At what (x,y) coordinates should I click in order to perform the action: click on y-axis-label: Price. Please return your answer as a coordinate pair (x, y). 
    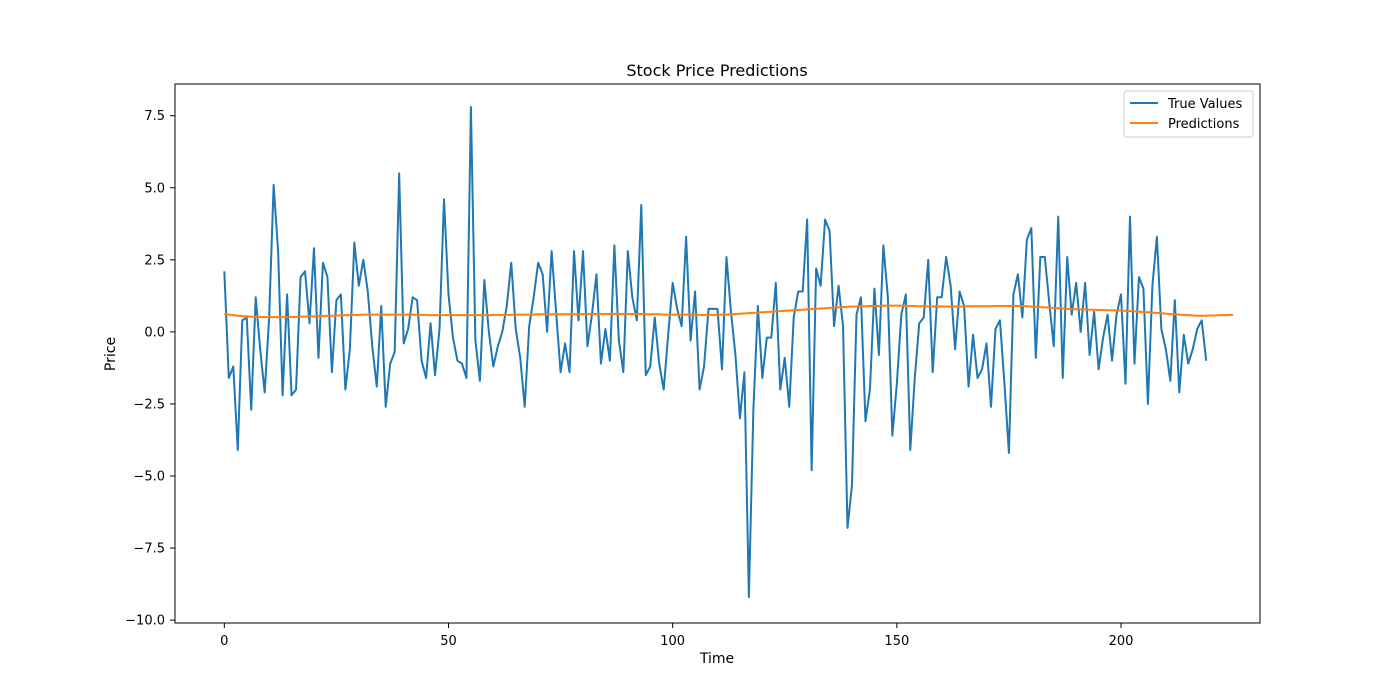
    Looking at the image, I should click on (111, 354).